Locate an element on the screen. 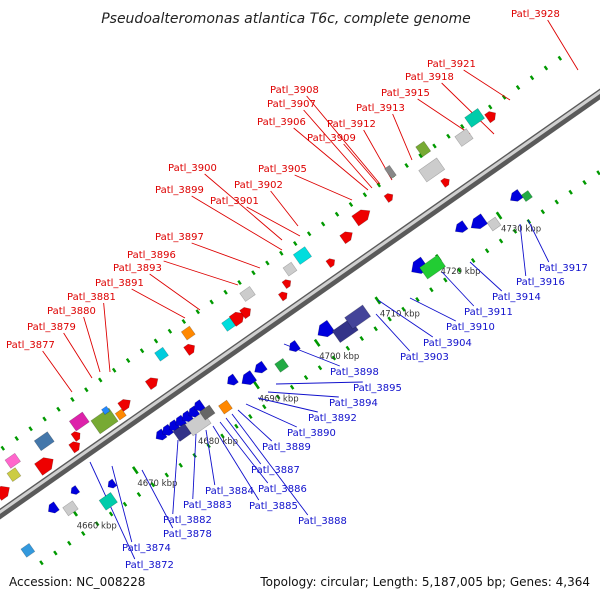 Image resolution: width=600 pixels, height=600 pixels. reverse-gene-label: Patl_3884 is located at coordinates (229, 491).